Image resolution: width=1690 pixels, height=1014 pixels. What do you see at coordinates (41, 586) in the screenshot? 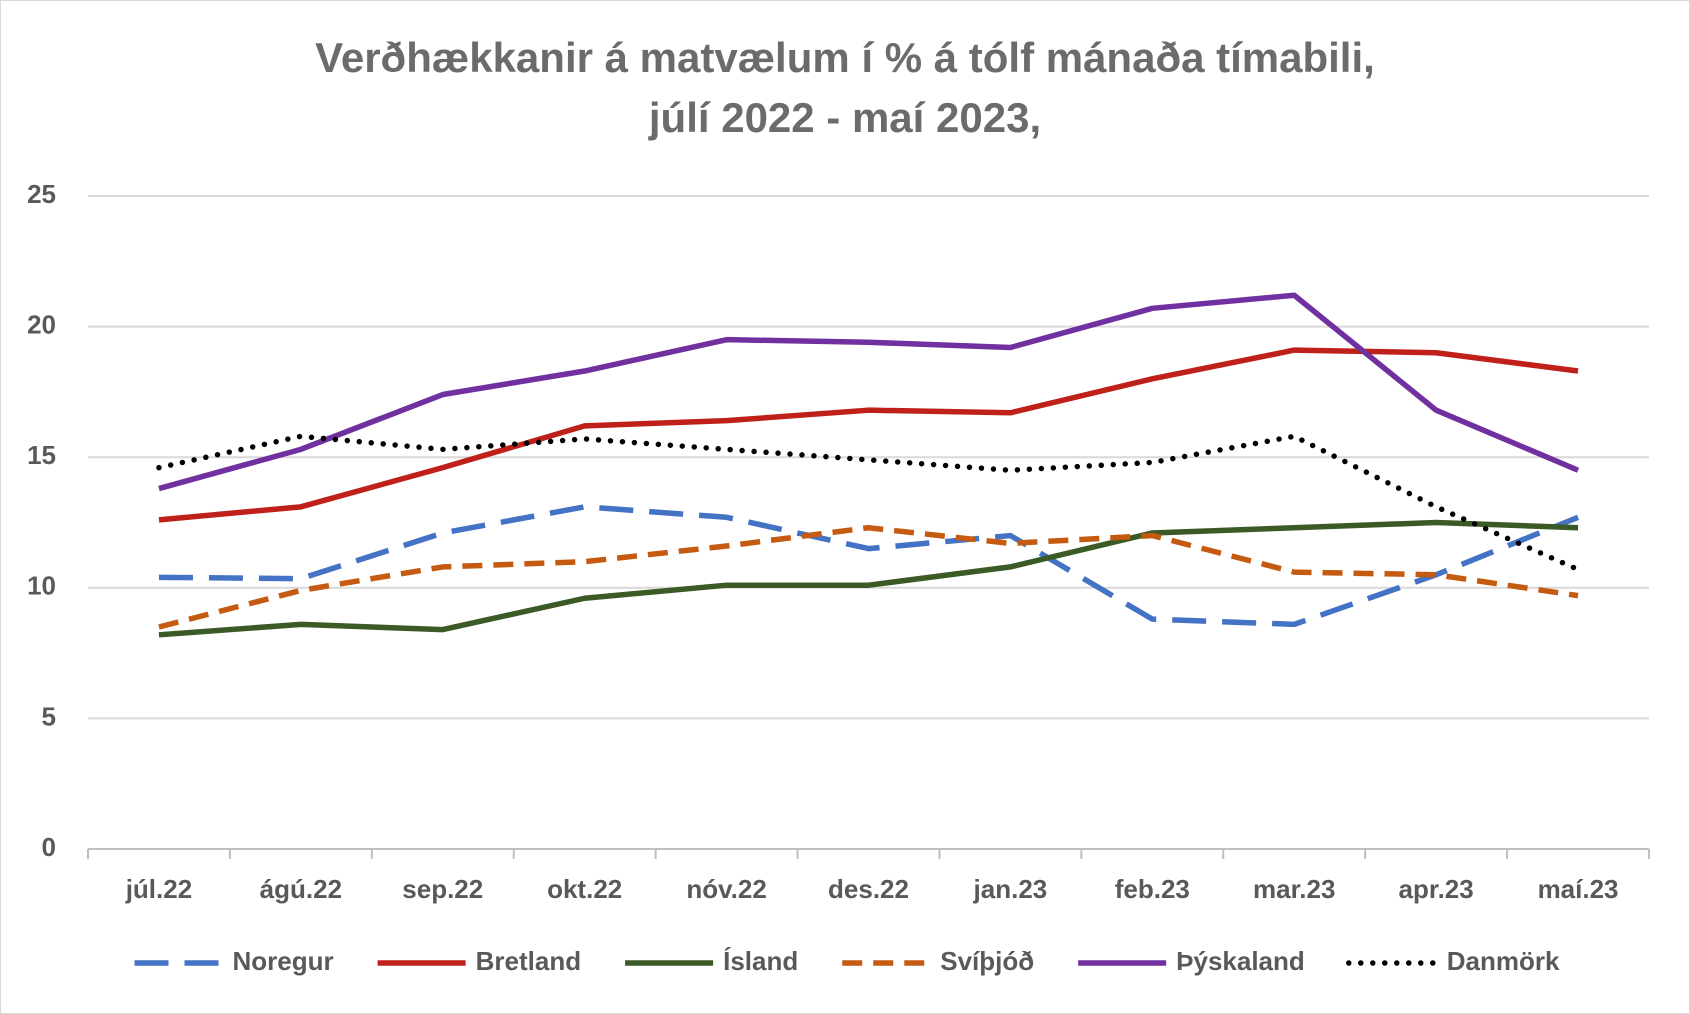
I see `y-tick-label: 10` at bounding box center [41, 586].